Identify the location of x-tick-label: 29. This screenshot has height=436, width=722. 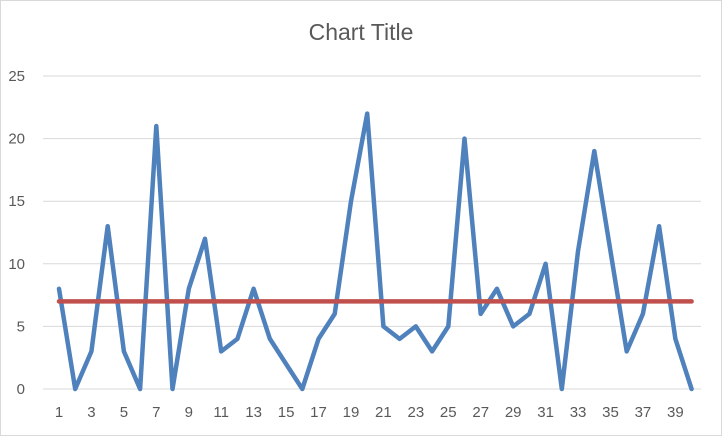
(513, 412).